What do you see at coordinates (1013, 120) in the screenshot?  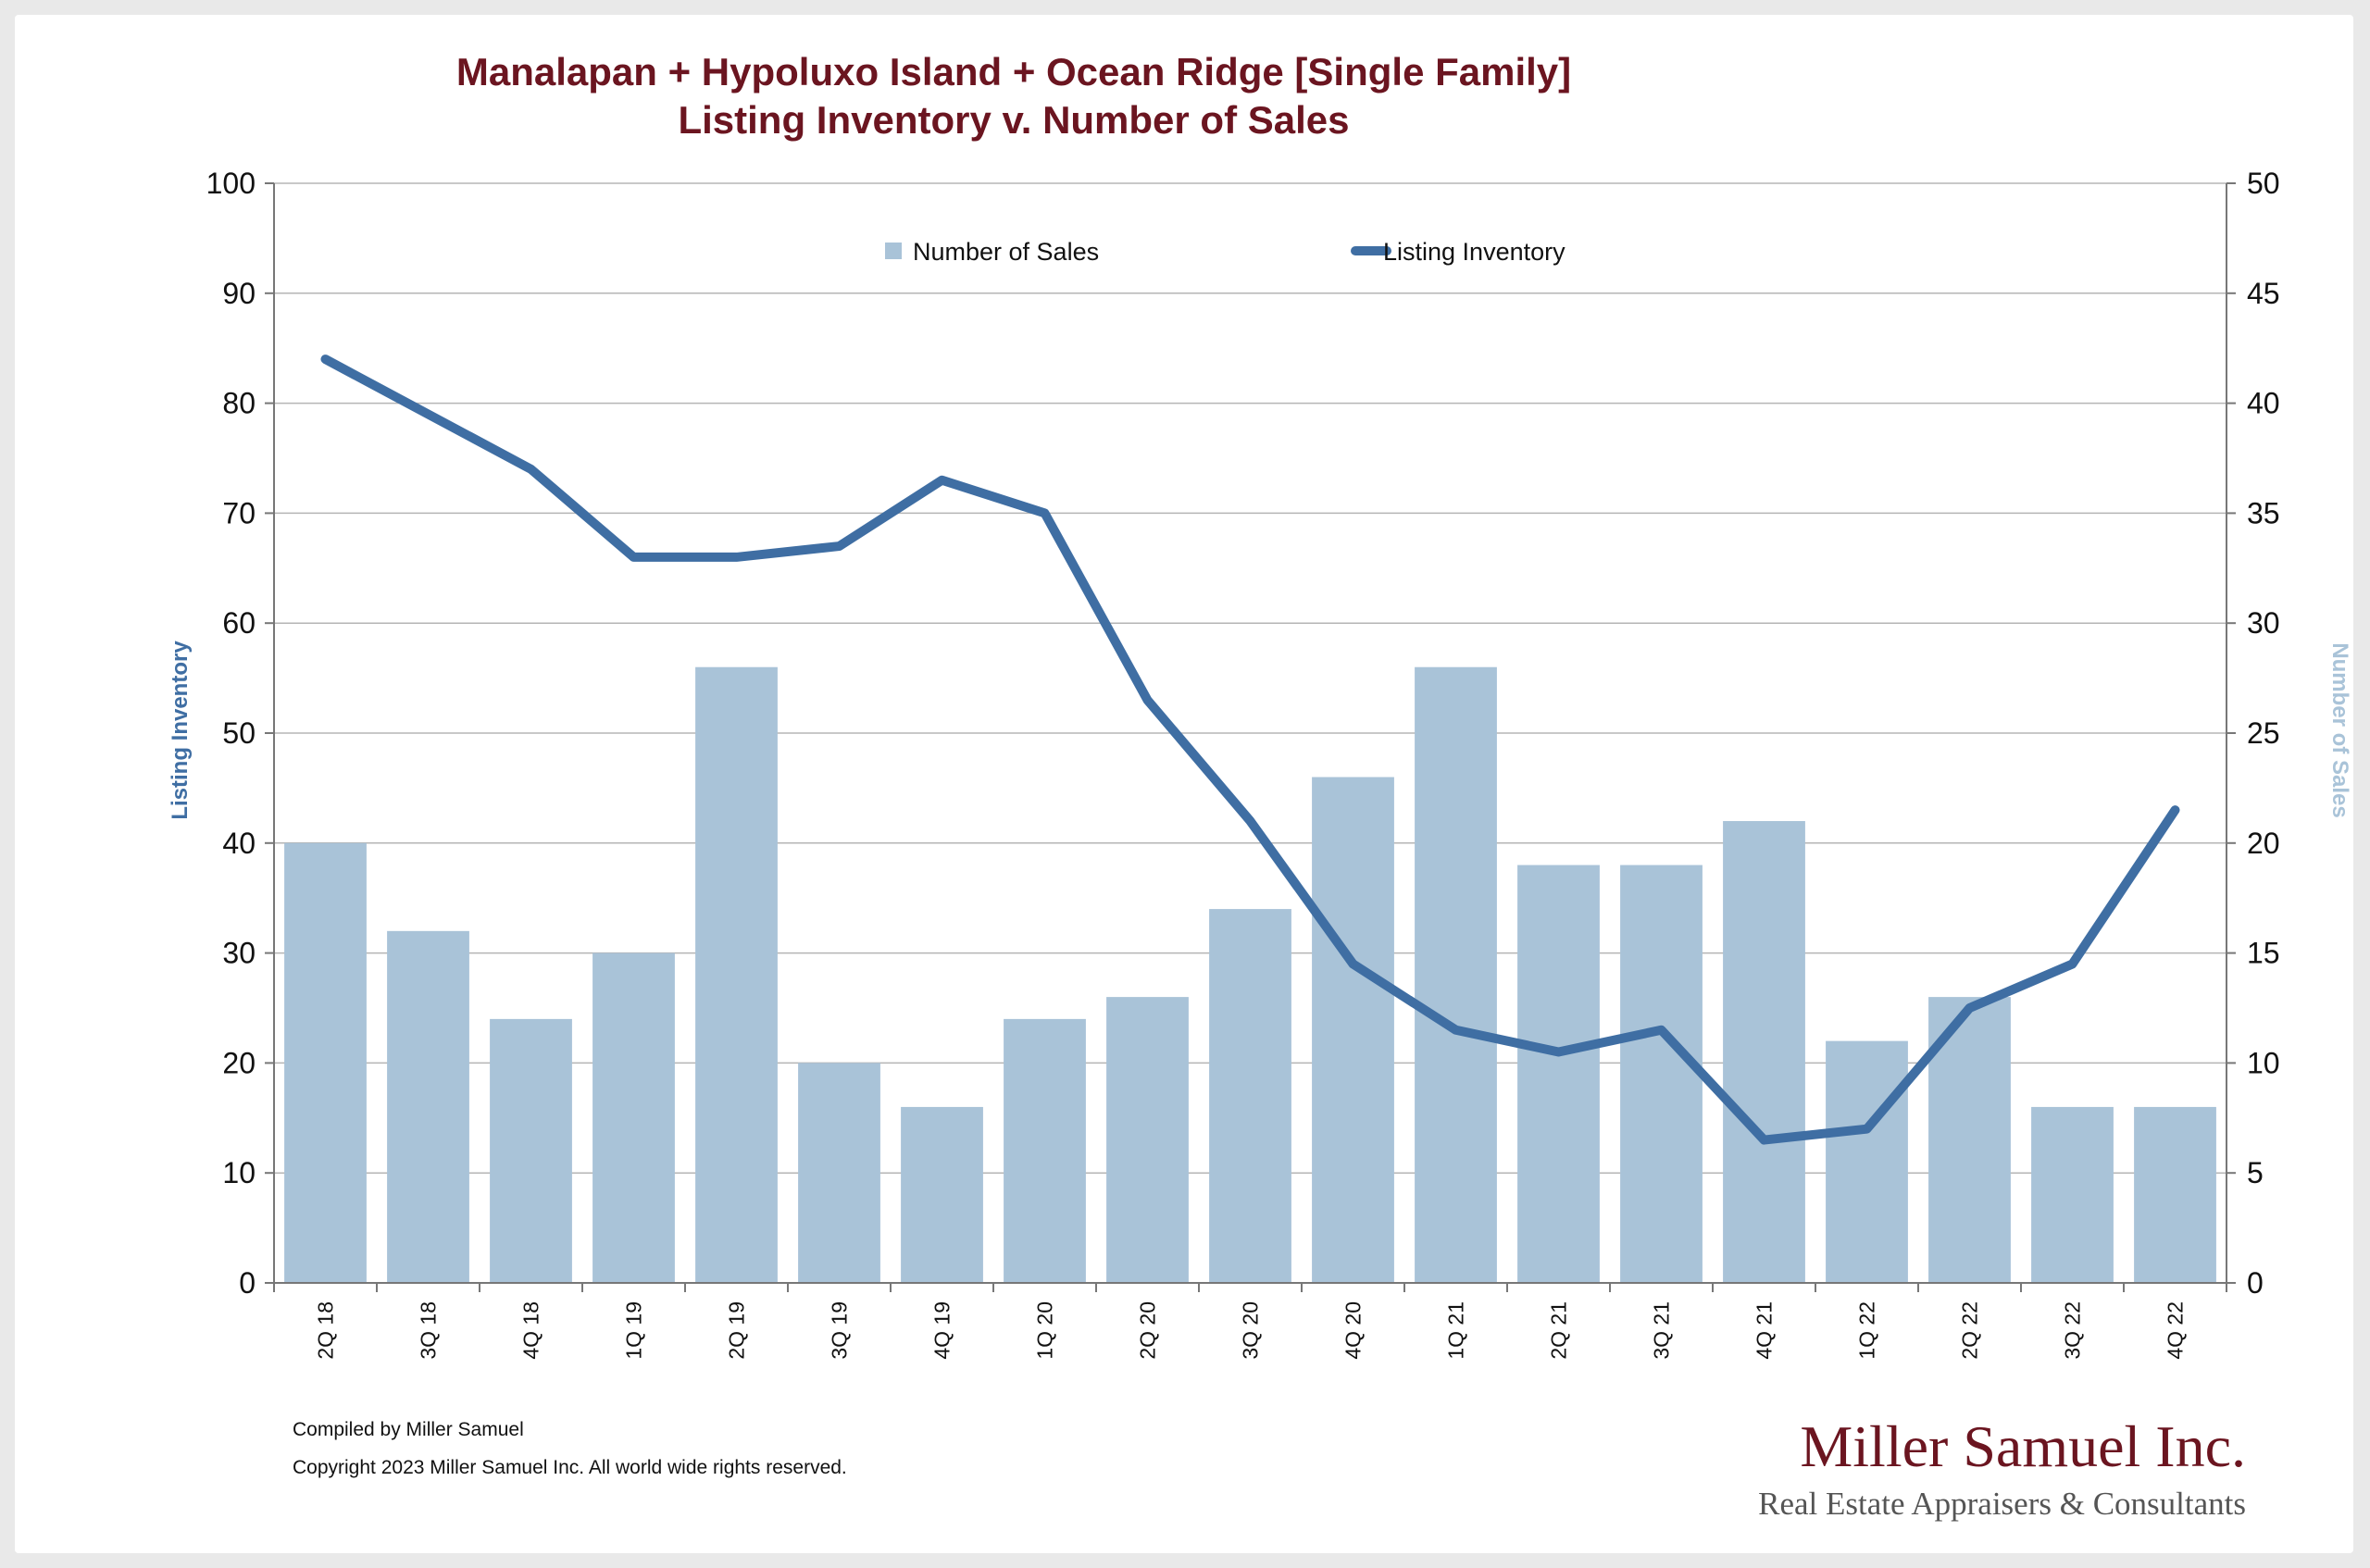 I see `chart-title-line-2: Listing Inventory v. Number of Sales` at bounding box center [1013, 120].